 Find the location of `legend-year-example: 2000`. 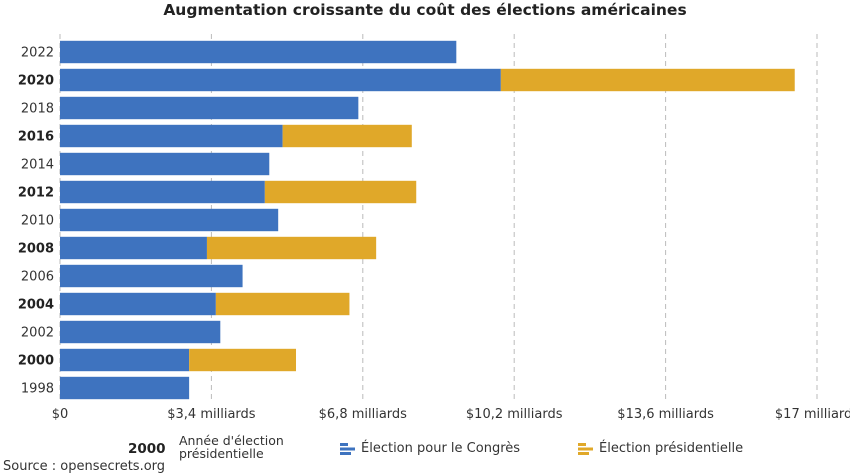

legend-year-example: 2000 is located at coordinates (147, 449).